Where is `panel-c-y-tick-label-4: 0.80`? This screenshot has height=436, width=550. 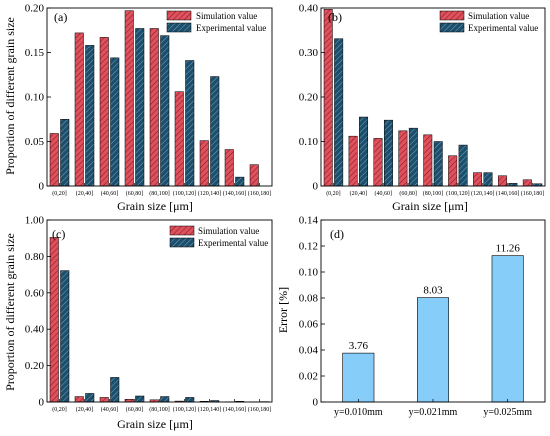
panel-c-y-tick-label-4: 0.80 is located at coordinates (35, 257).